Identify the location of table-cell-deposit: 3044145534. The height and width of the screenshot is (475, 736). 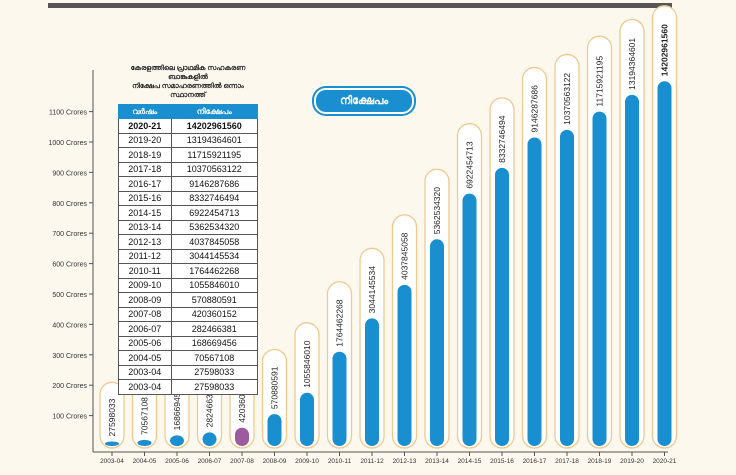
(214, 256).